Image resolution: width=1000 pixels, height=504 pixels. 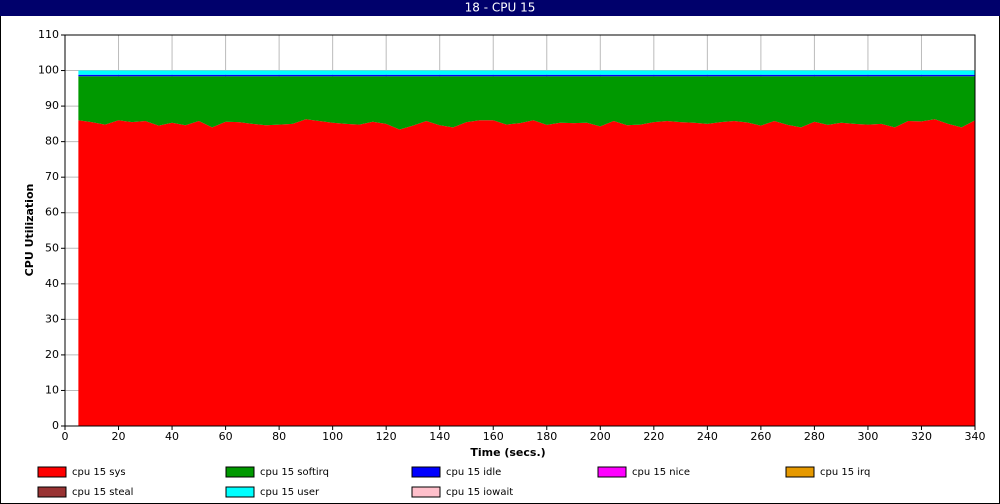 What do you see at coordinates (975, 436) in the screenshot?
I see `x-tick-label: 340` at bounding box center [975, 436].